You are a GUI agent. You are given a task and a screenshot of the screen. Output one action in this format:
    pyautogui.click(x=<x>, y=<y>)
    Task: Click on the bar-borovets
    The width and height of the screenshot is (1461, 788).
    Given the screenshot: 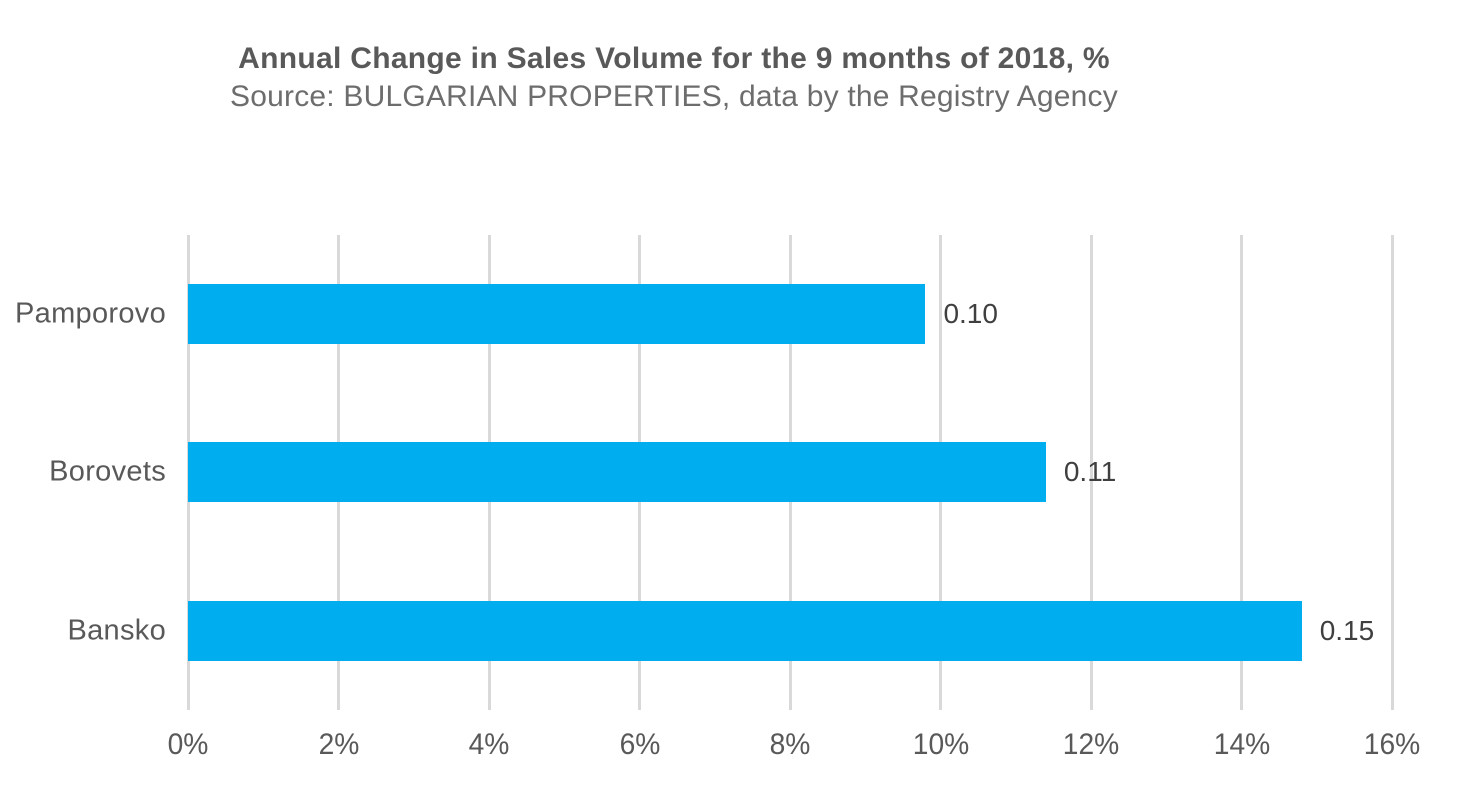 What is the action you would take?
    pyautogui.click(x=617, y=472)
    